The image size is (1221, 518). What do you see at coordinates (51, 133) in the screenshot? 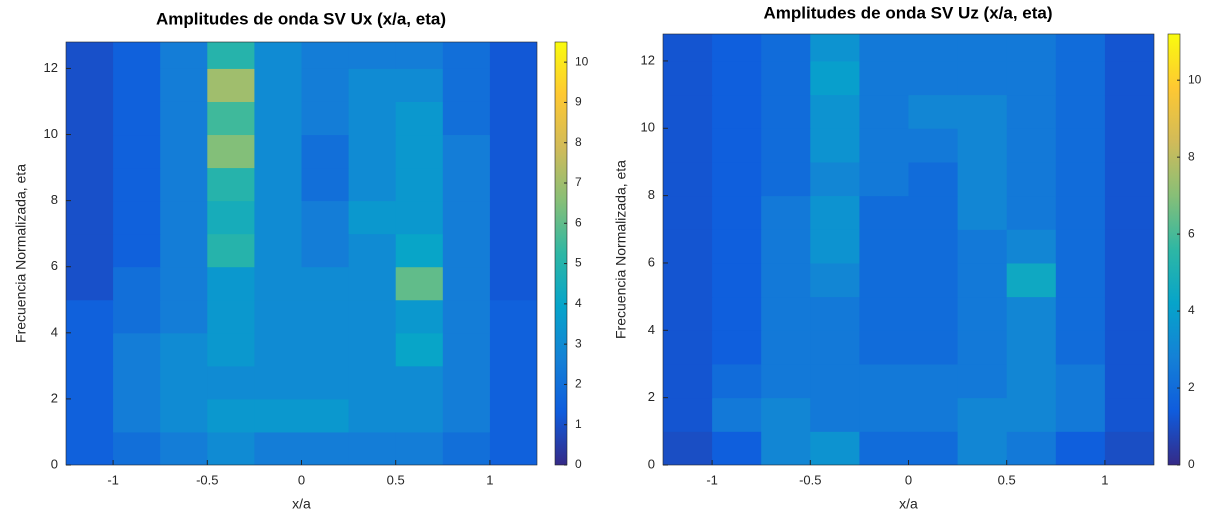
I see `y-tick-label: 10` at bounding box center [51, 133].